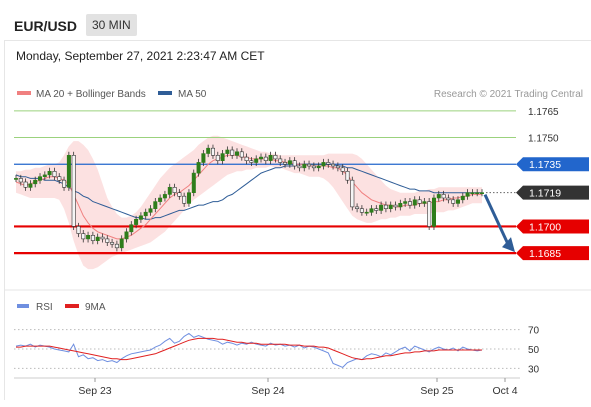 This screenshot has height=407, width=591. Describe the element at coordinates (44, 307) in the screenshot. I see `rsi-legend-label: RSI` at that location.